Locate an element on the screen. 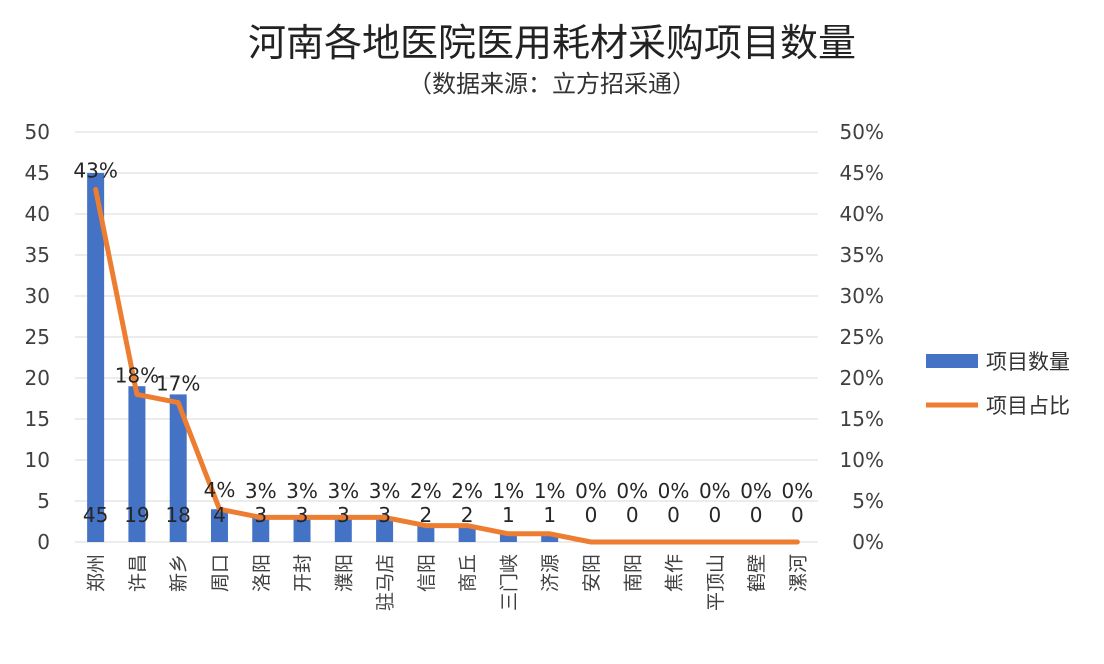 This screenshot has width=1104, height=664. bar-value-label: 19 is located at coordinates (136, 515).